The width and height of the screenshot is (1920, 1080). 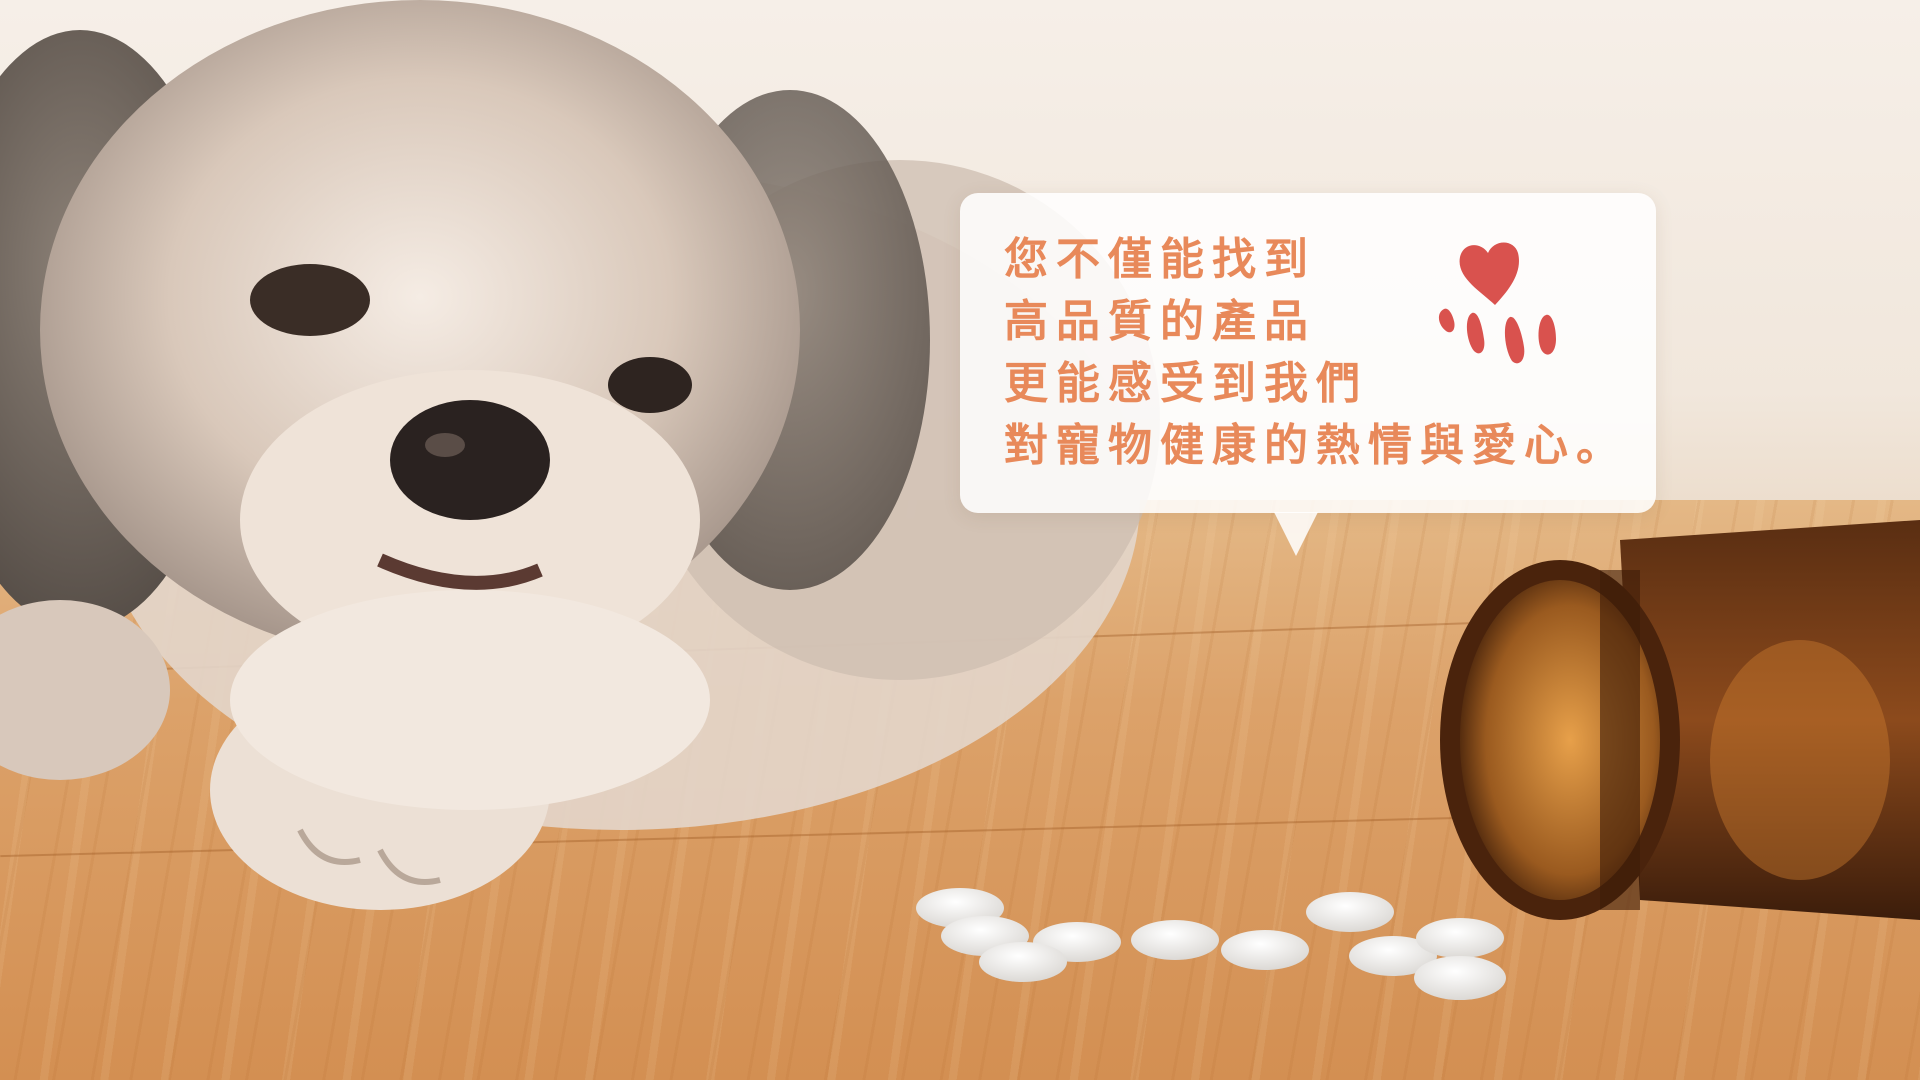 What do you see at coordinates (1680, 720) in the screenshot?
I see `pill-bottle` at bounding box center [1680, 720].